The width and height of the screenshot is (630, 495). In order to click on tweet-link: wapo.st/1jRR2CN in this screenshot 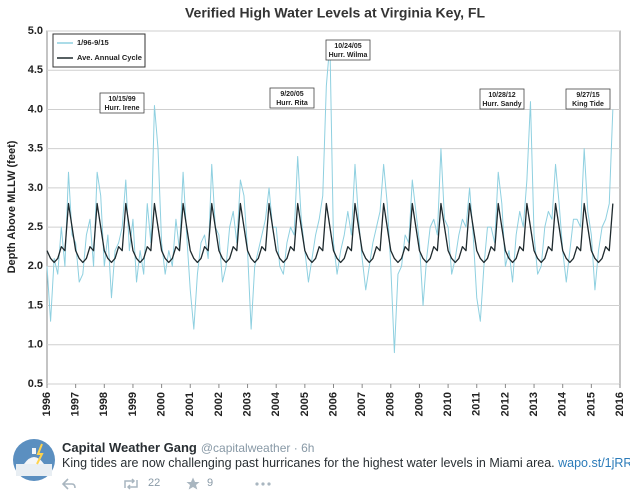, I will do `click(594, 463)`.